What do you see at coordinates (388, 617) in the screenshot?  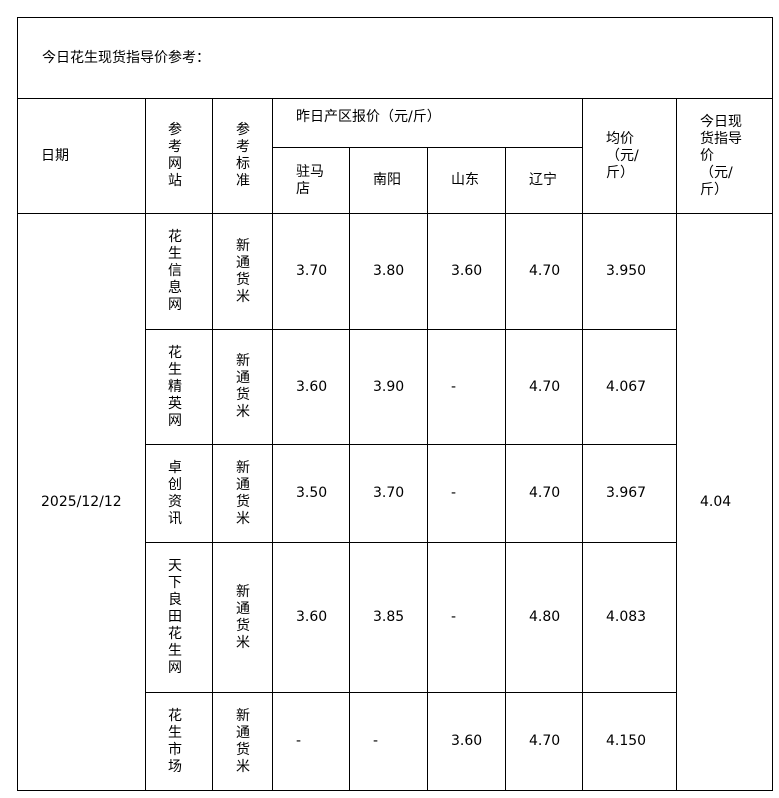 I see `nanyang-cell: 3.85` at bounding box center [388, 617].